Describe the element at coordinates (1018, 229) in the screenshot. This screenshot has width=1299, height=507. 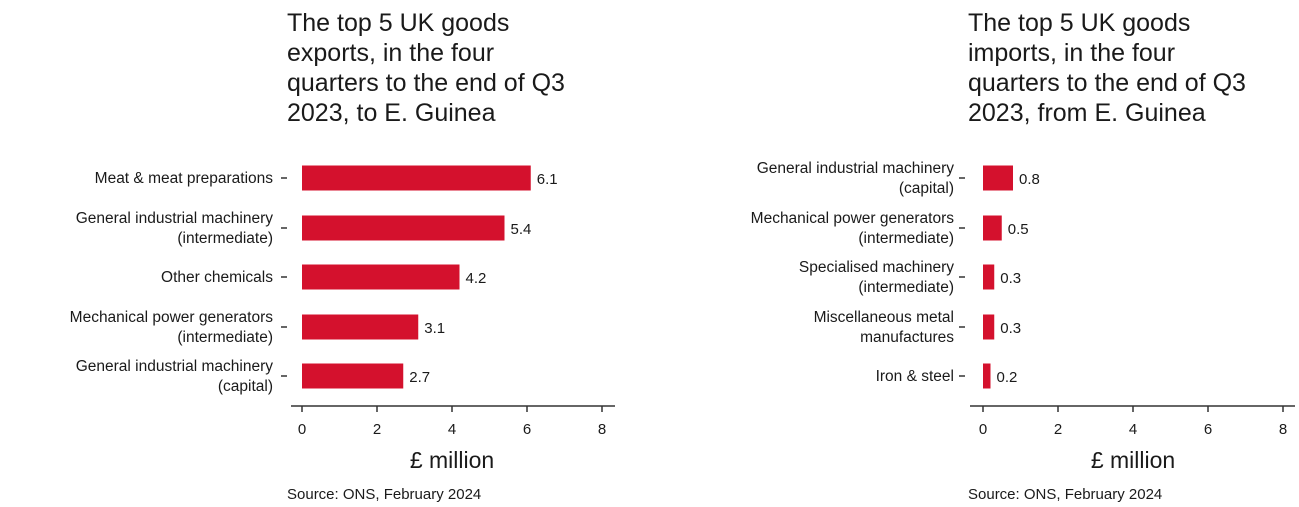
I see `value-label: 0.5` at that location.